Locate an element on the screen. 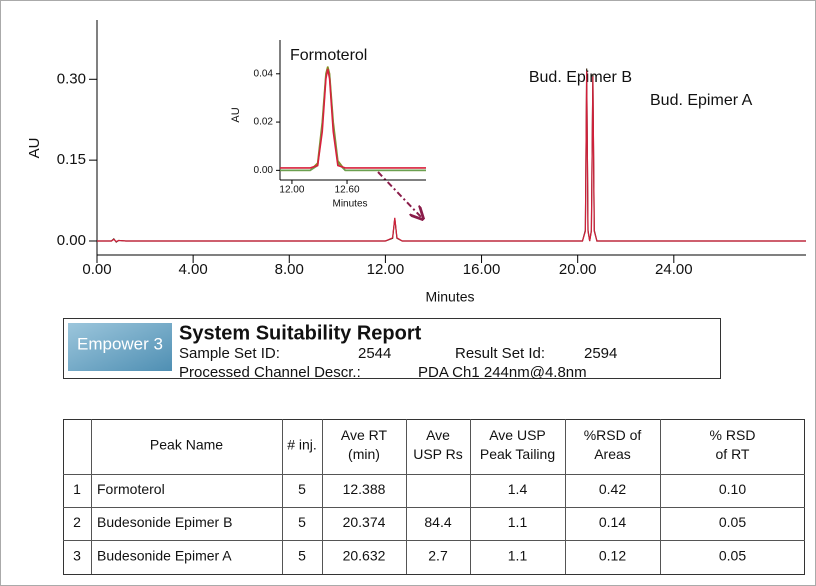  table-cell: 0.10 is located at coordinates (732, 489).